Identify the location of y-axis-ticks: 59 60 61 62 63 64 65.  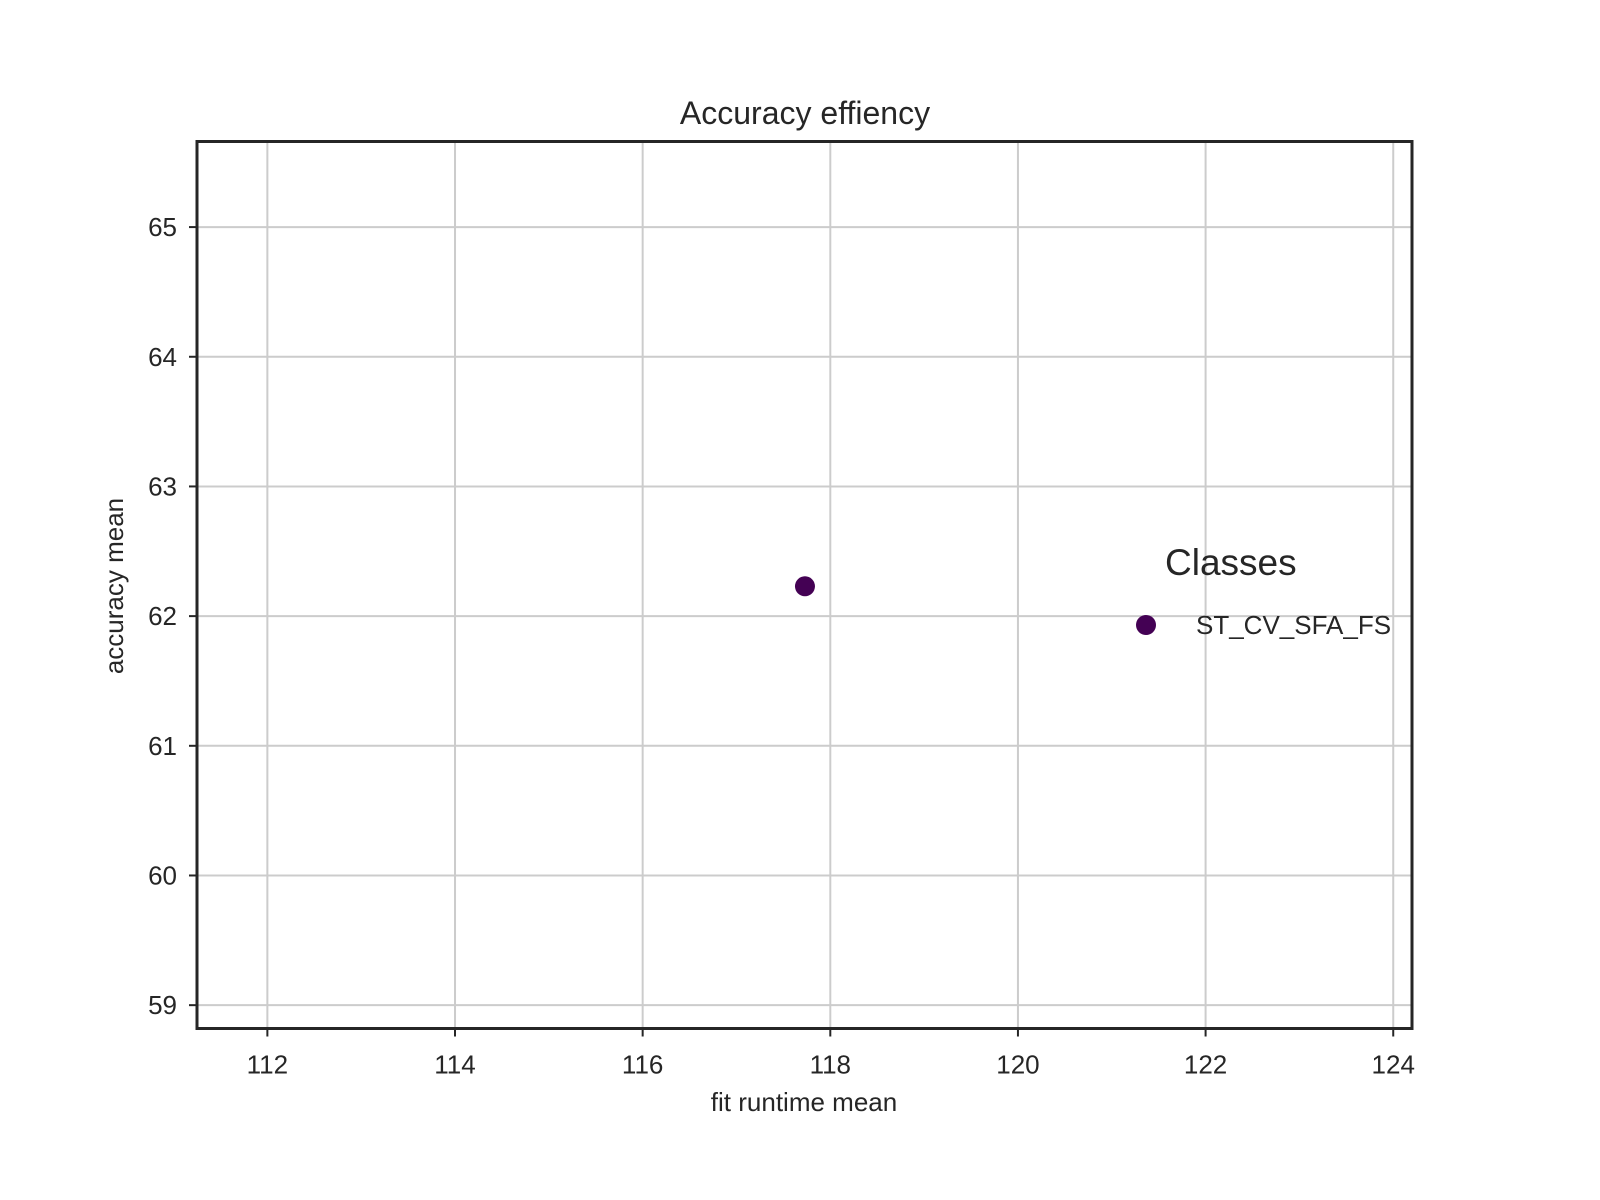
(172, 616).